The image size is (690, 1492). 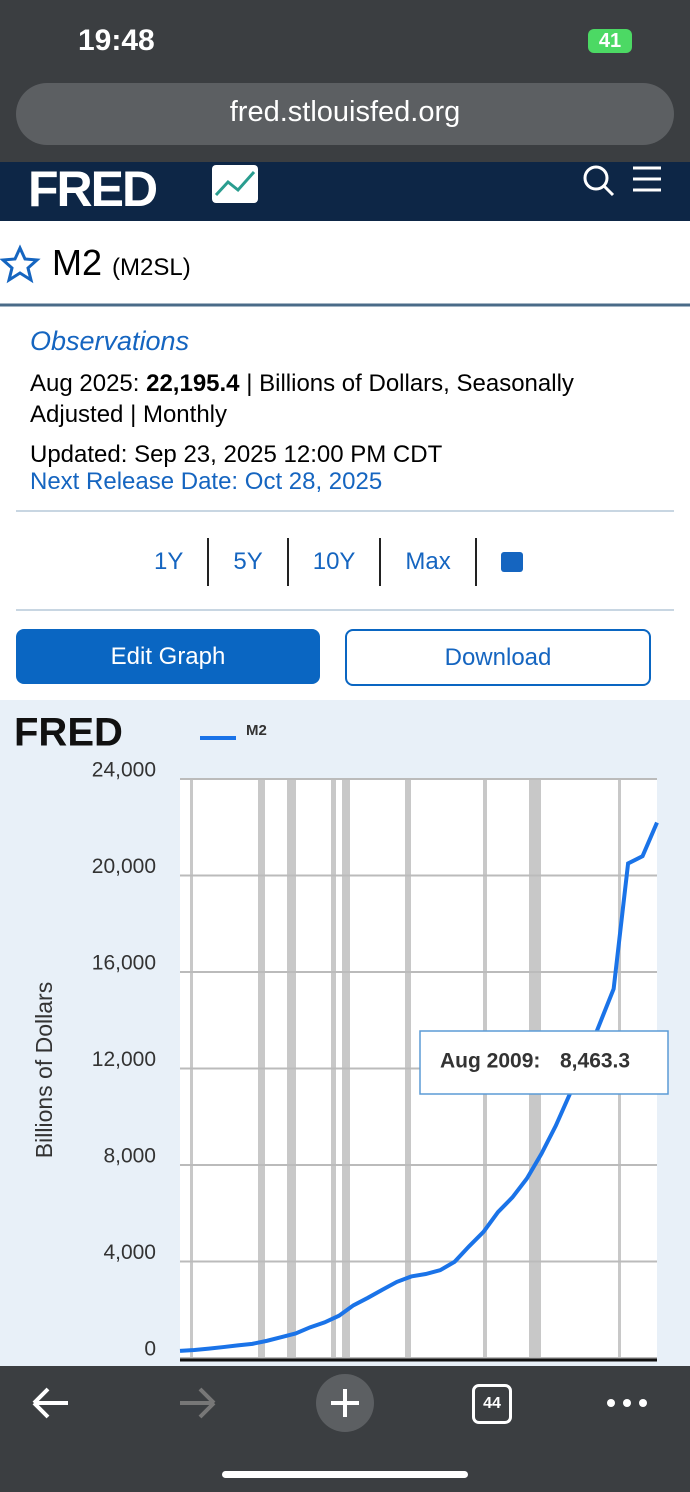 I want to click on obs-value: 22,195.4, so click(x=193, y=383).